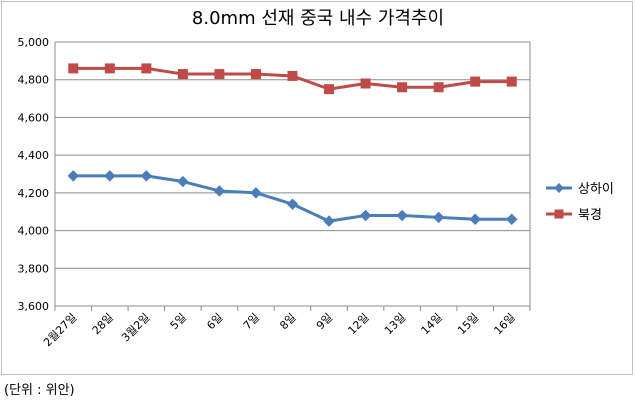 The image size is (636, 403). I want to click on y-tick-label: 4,200, so click(34, 193).